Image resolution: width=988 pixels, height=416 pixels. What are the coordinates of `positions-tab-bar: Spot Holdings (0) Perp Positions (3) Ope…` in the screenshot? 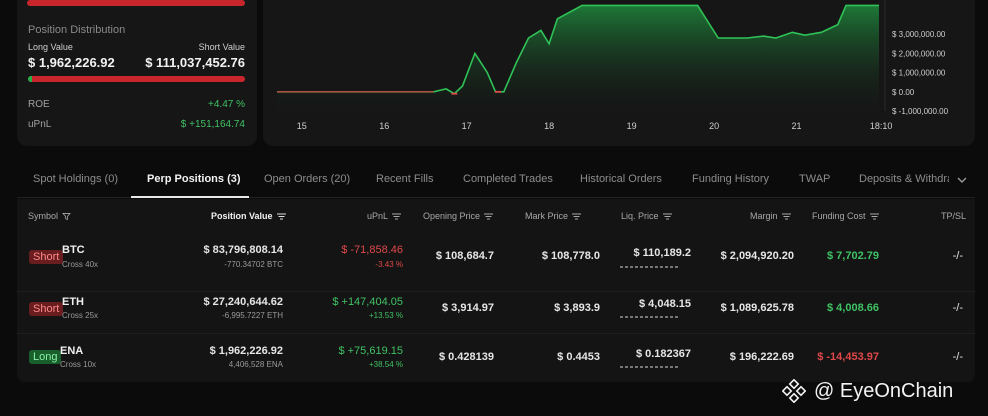 It's located at (496, 180).